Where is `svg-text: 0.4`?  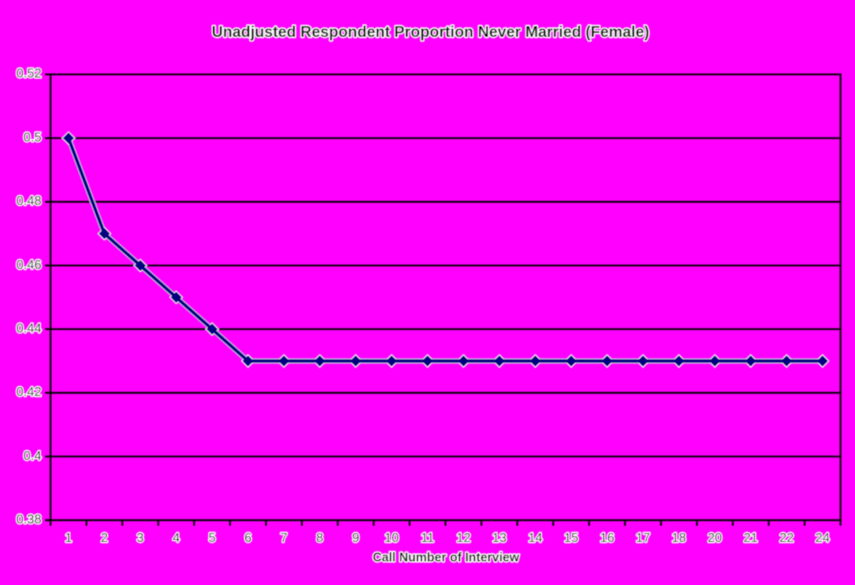
svg-text: 0.4 is located at coordinates (32, 455).